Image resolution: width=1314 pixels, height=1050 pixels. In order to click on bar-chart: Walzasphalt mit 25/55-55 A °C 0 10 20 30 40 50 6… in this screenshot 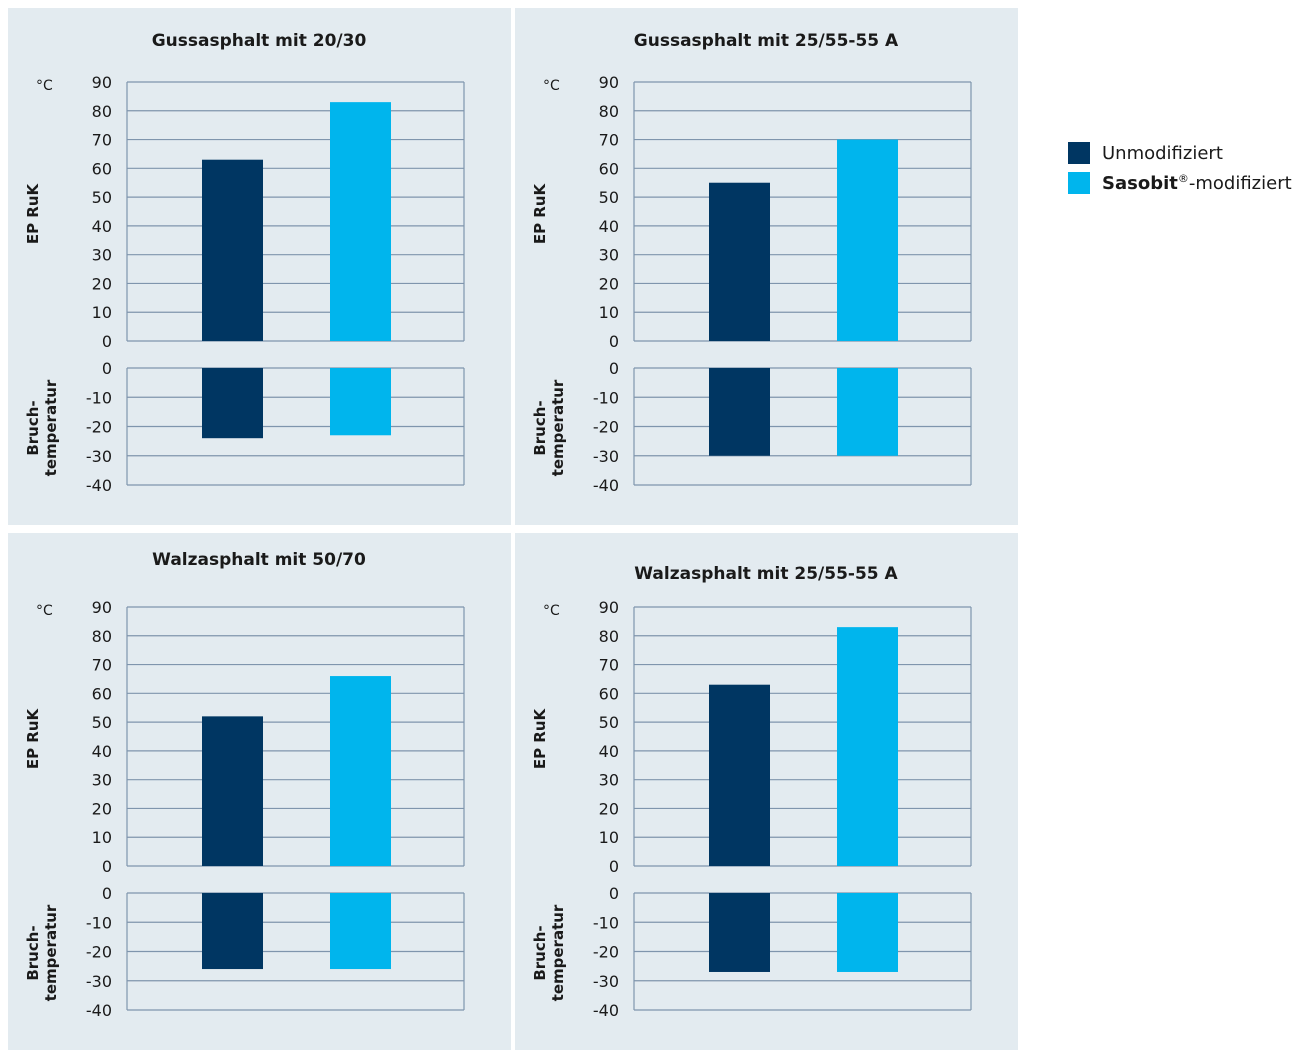, I will do `click(751, 792)`.